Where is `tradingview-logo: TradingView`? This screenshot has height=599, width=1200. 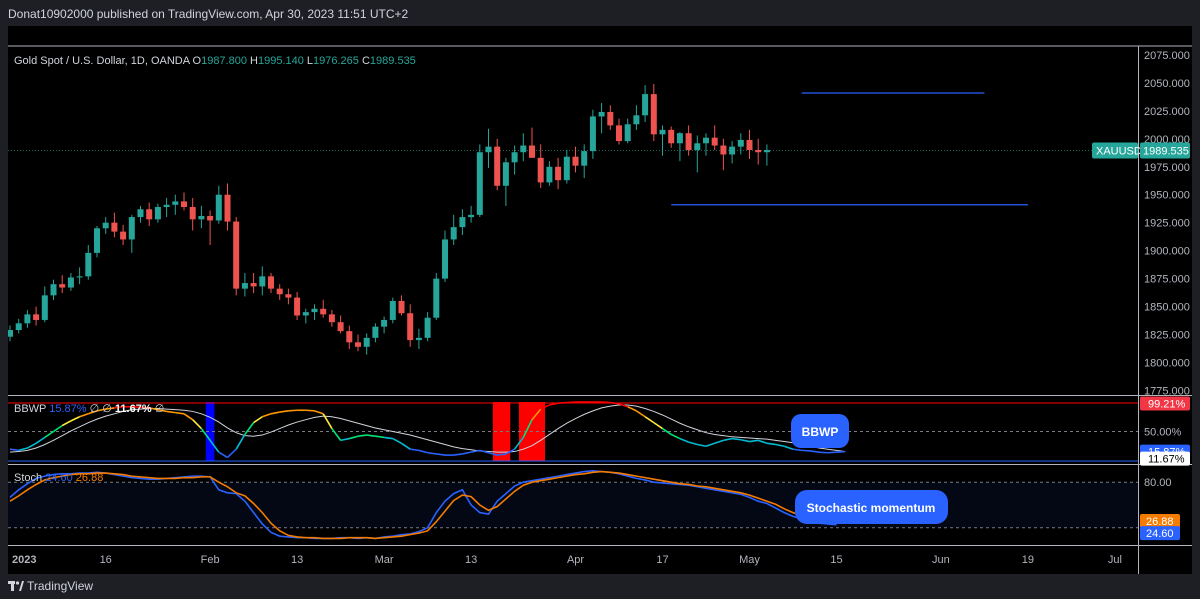
tradingview-logo: TradingView is located at coordinates (50, 586).